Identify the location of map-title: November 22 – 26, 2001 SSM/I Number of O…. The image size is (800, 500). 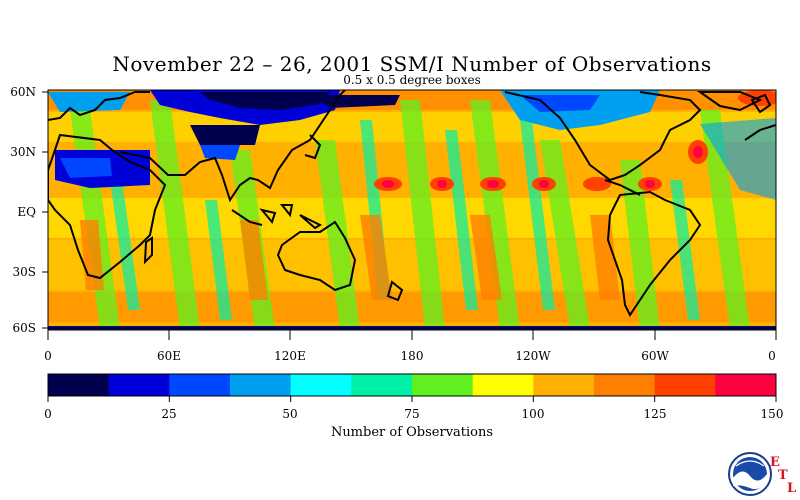
(412, 64).